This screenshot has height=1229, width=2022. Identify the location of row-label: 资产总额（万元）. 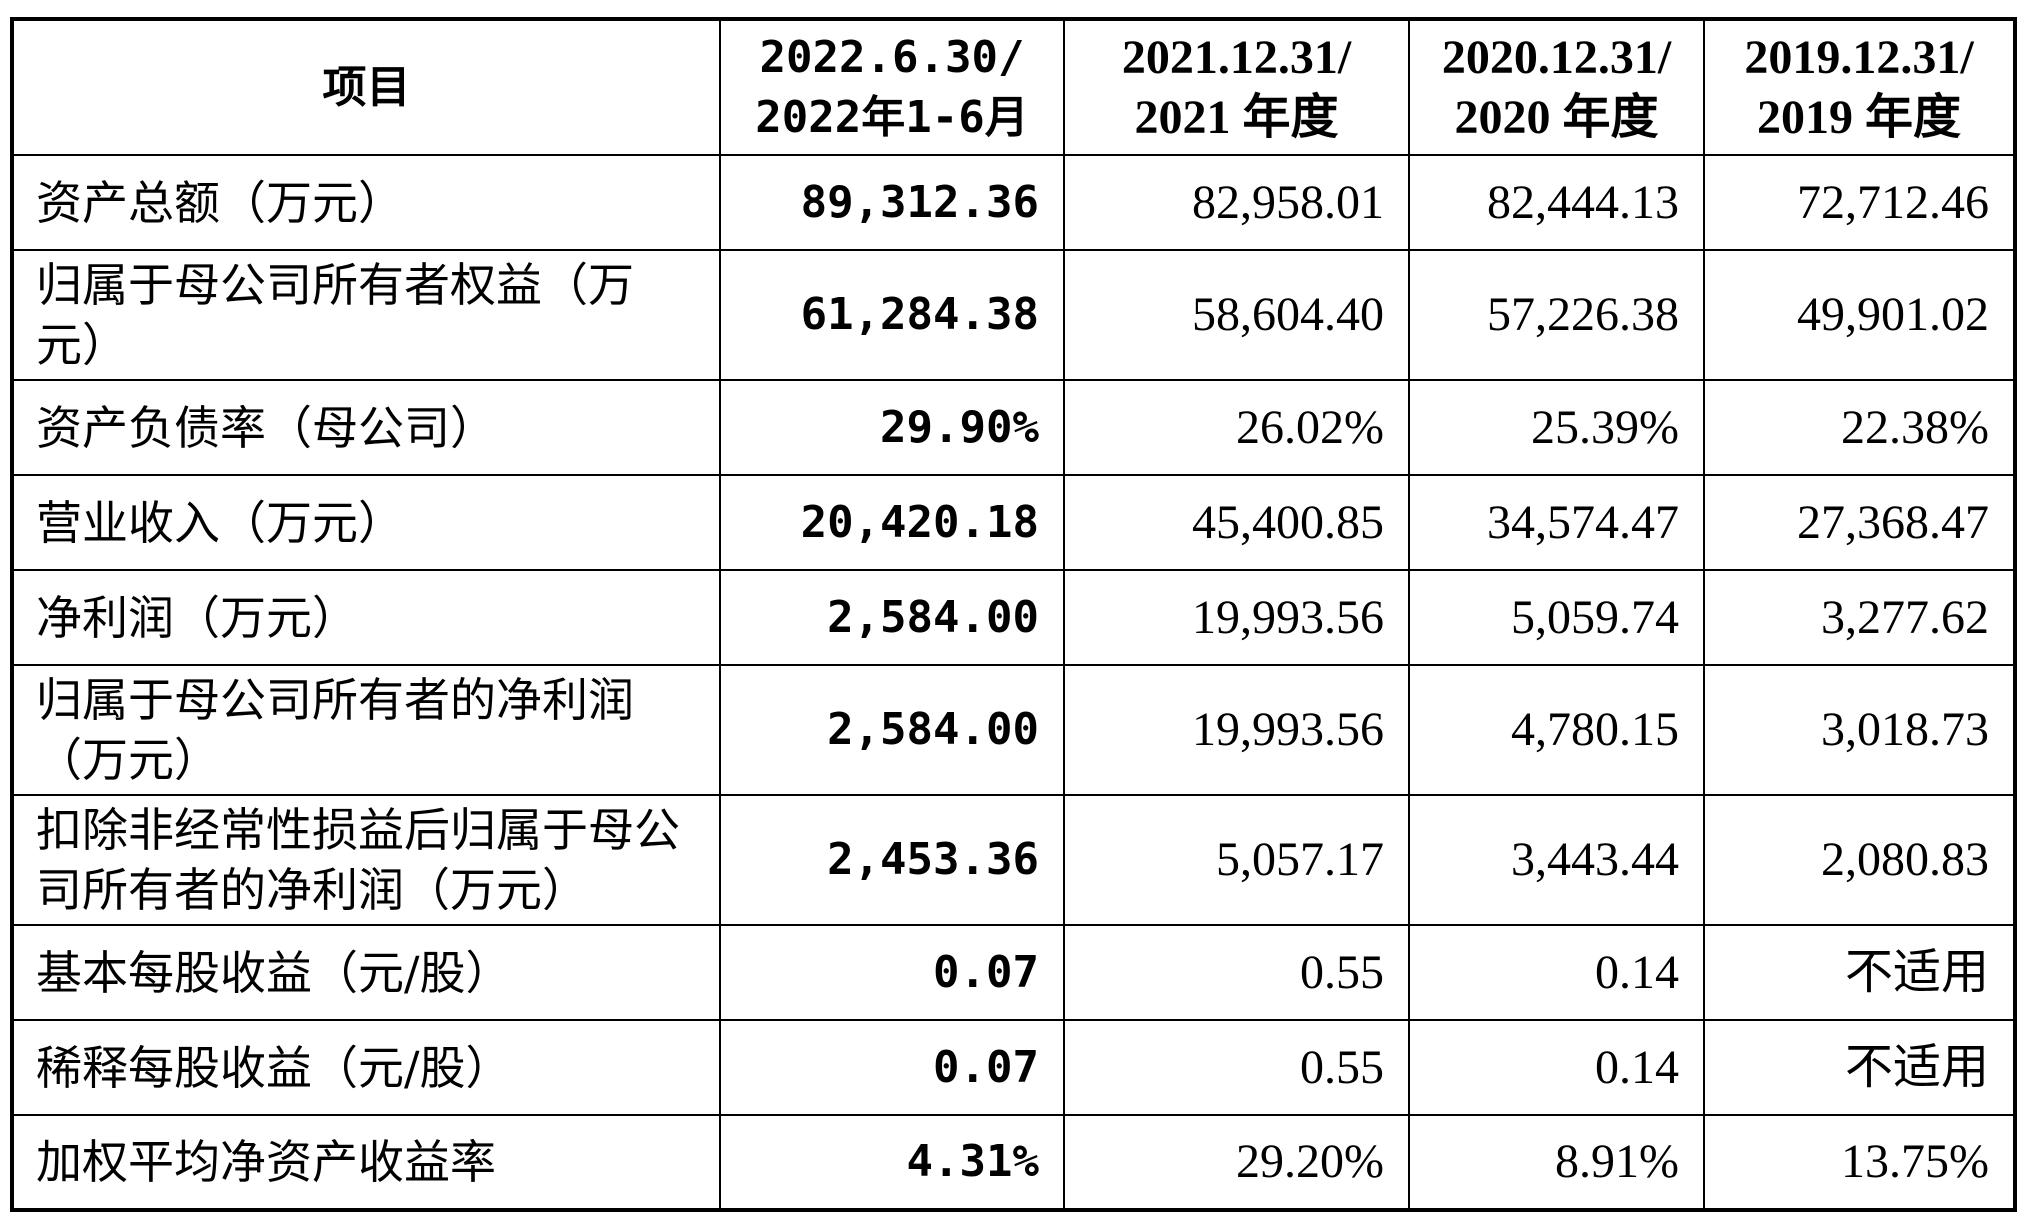
(365, 202).